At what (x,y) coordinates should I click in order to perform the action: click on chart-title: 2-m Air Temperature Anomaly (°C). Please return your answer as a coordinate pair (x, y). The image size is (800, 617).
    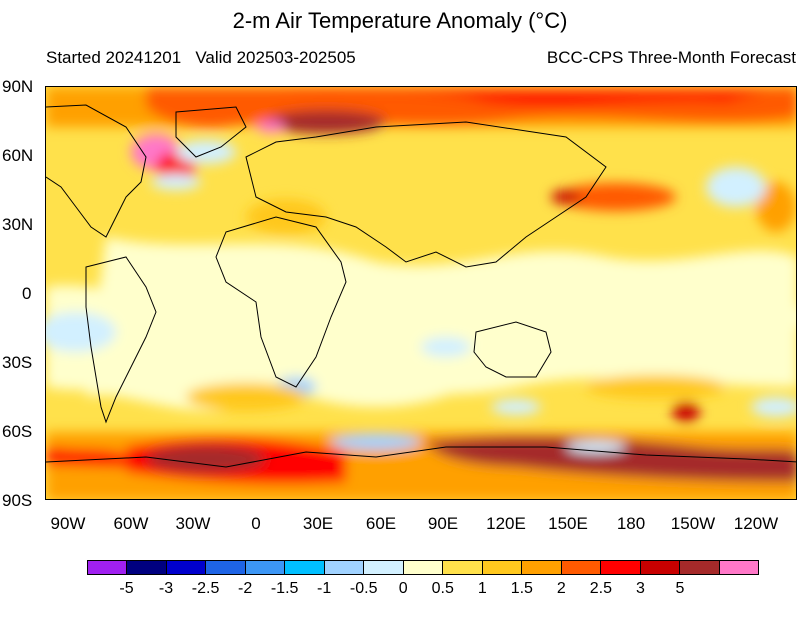
    Looking at the image, I should click on (400, 20).